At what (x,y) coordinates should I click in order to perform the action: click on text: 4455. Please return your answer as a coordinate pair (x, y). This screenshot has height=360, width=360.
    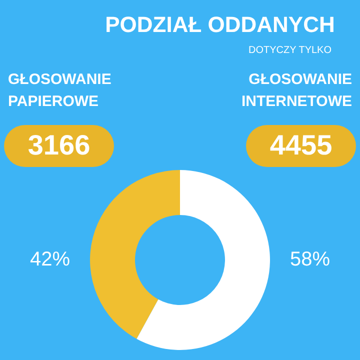
    Looking at the image, I should click on (301, 145).